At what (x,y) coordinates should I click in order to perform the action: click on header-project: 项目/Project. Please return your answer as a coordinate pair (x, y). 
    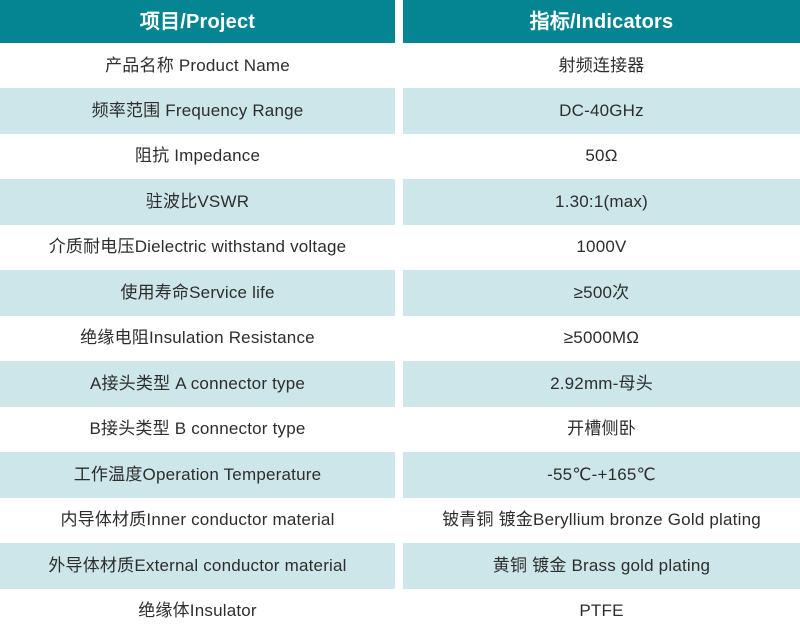
    Looking at the image, I should click on (197, 21).